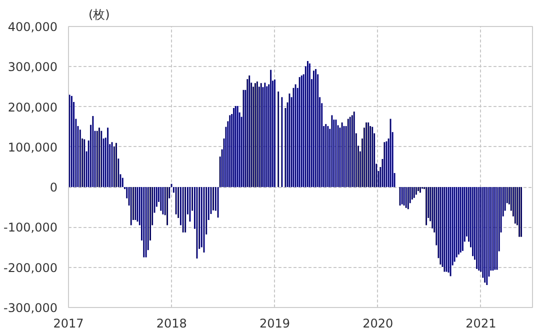  What do you see at coordinates (33, 107) in the screenshot?
I see `y-tick-label: 200,000` at bounding box center [33, 107].